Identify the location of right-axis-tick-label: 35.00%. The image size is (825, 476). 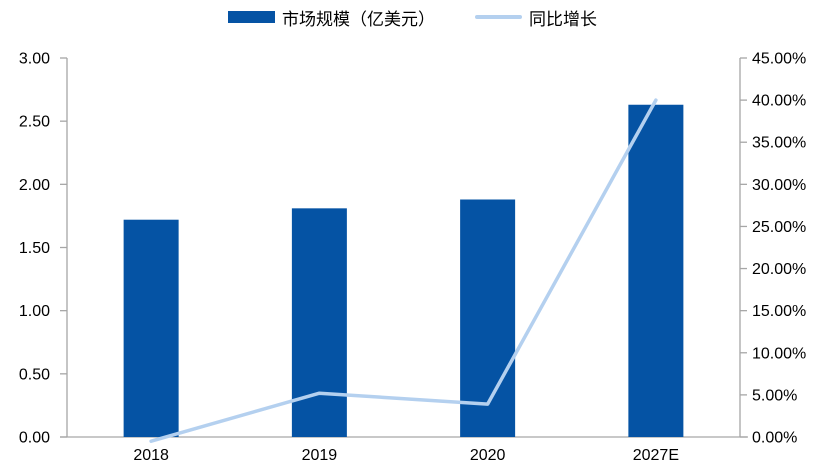
(779, 143).